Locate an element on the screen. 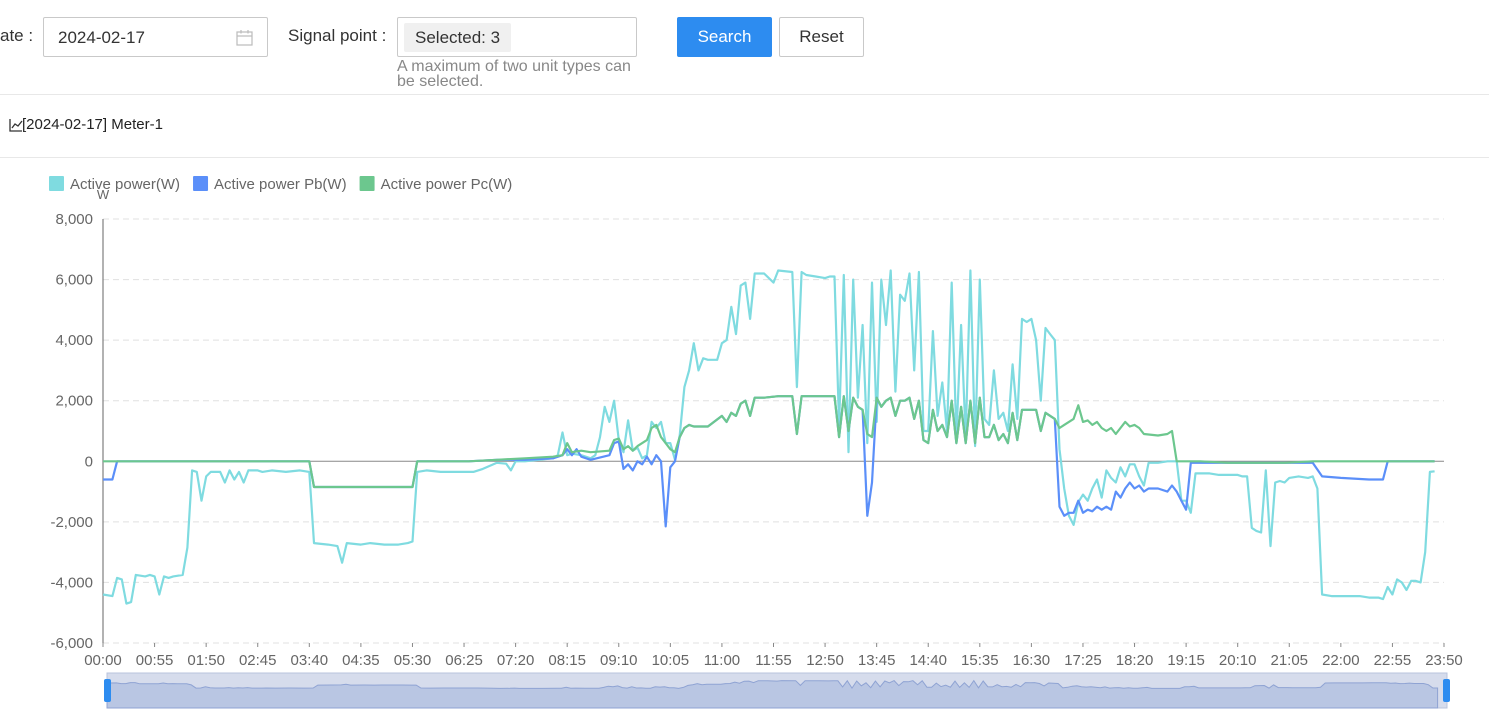 The image size is (1489, 719). calendar-icon is located at coordinates (244, 37).